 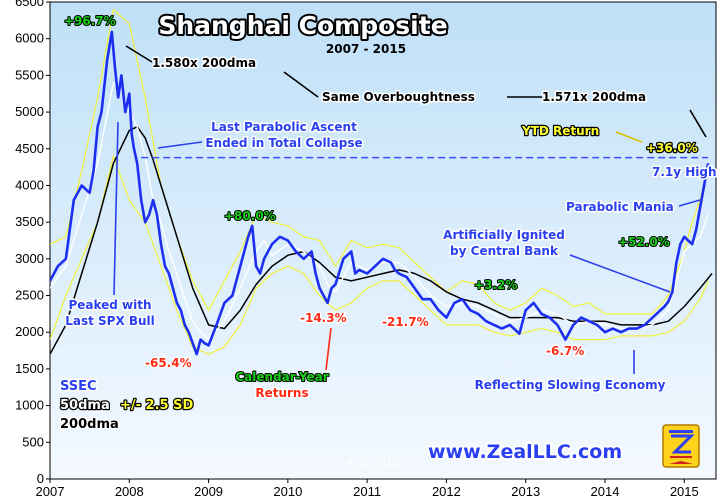 I want to click on chart-title: Shanghai Composite, so click(x=302, y=25).